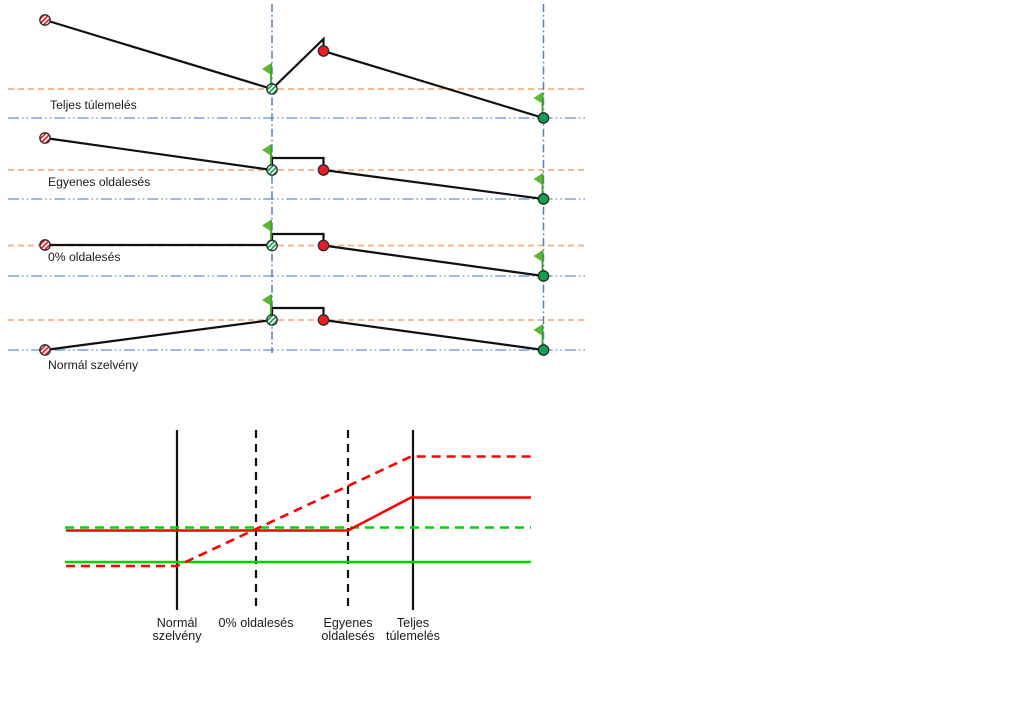 This screenshot has height=720, width=1024. I want to click on section-geometry-normal-szelveny: Normál szelvény, so click(294, 333).